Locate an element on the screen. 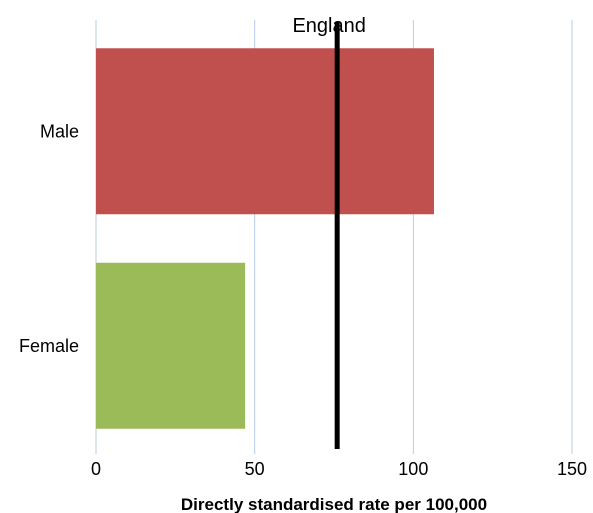 Image resolution: width=593 pixels, height=513 pixels. x-axis-ticks: 0 50 100 150 is located at coordinates (339, 464).